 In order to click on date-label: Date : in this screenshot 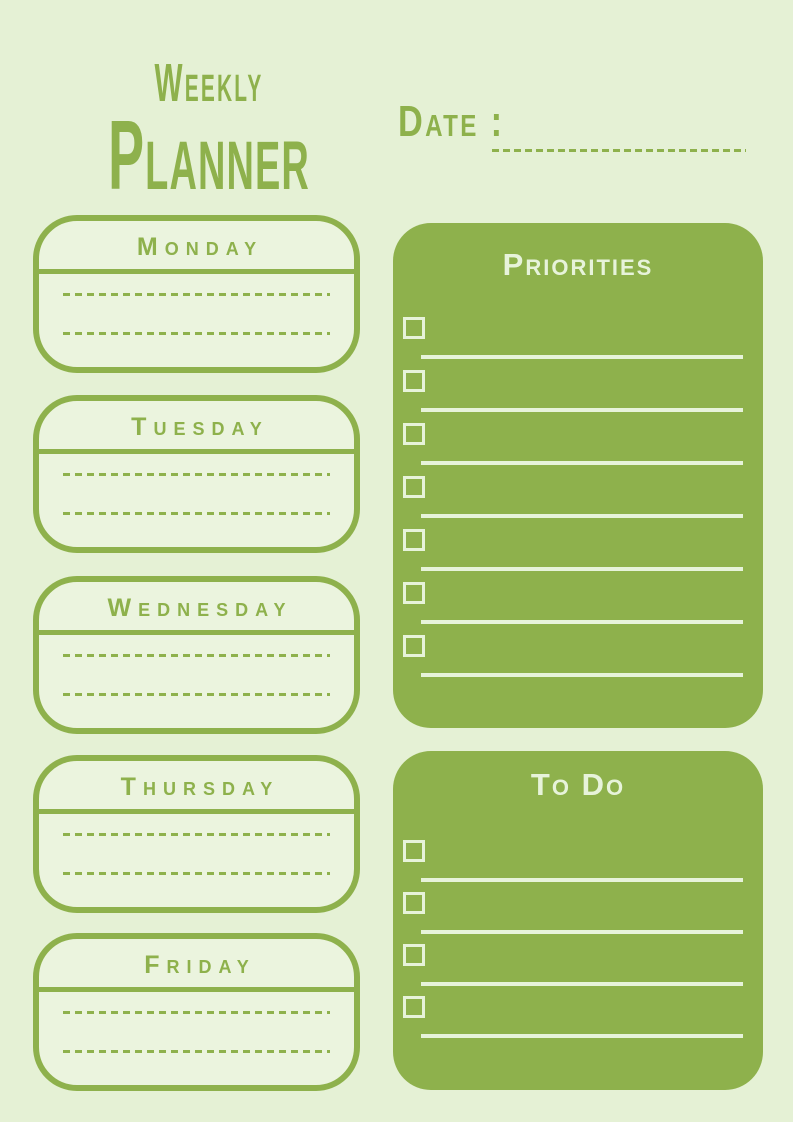, I will do `click(451, 121)`.